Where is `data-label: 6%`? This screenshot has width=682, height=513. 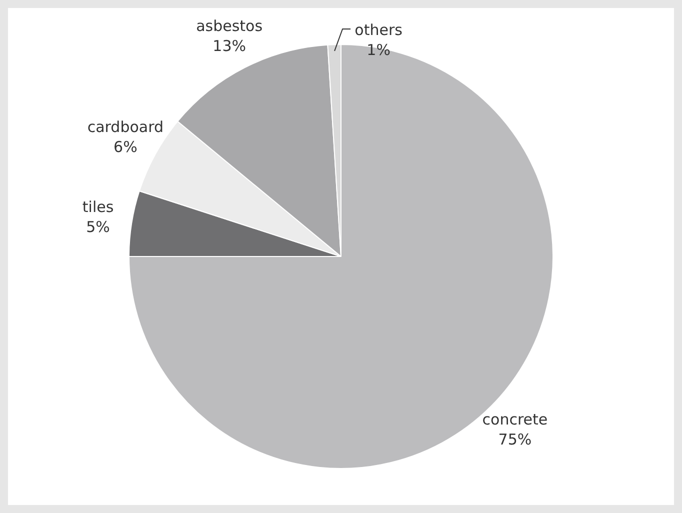 data-label: 6% is located at coordinates (126, 147).